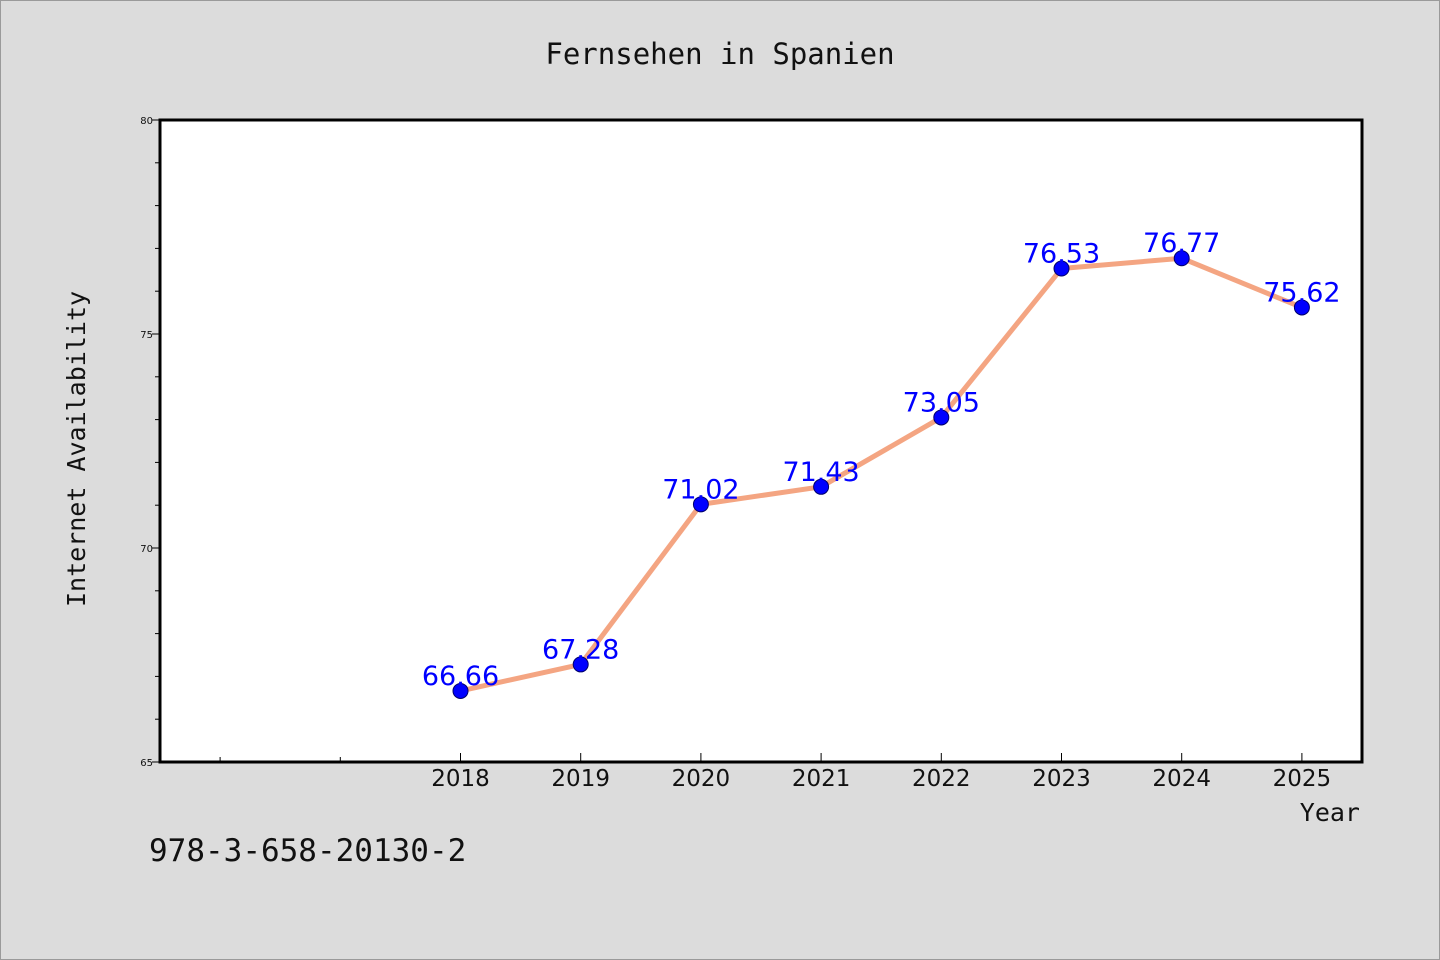  Describe the element at coordinates (460, 676) in the screenshot. I see `data-label: 66.66` at that location.